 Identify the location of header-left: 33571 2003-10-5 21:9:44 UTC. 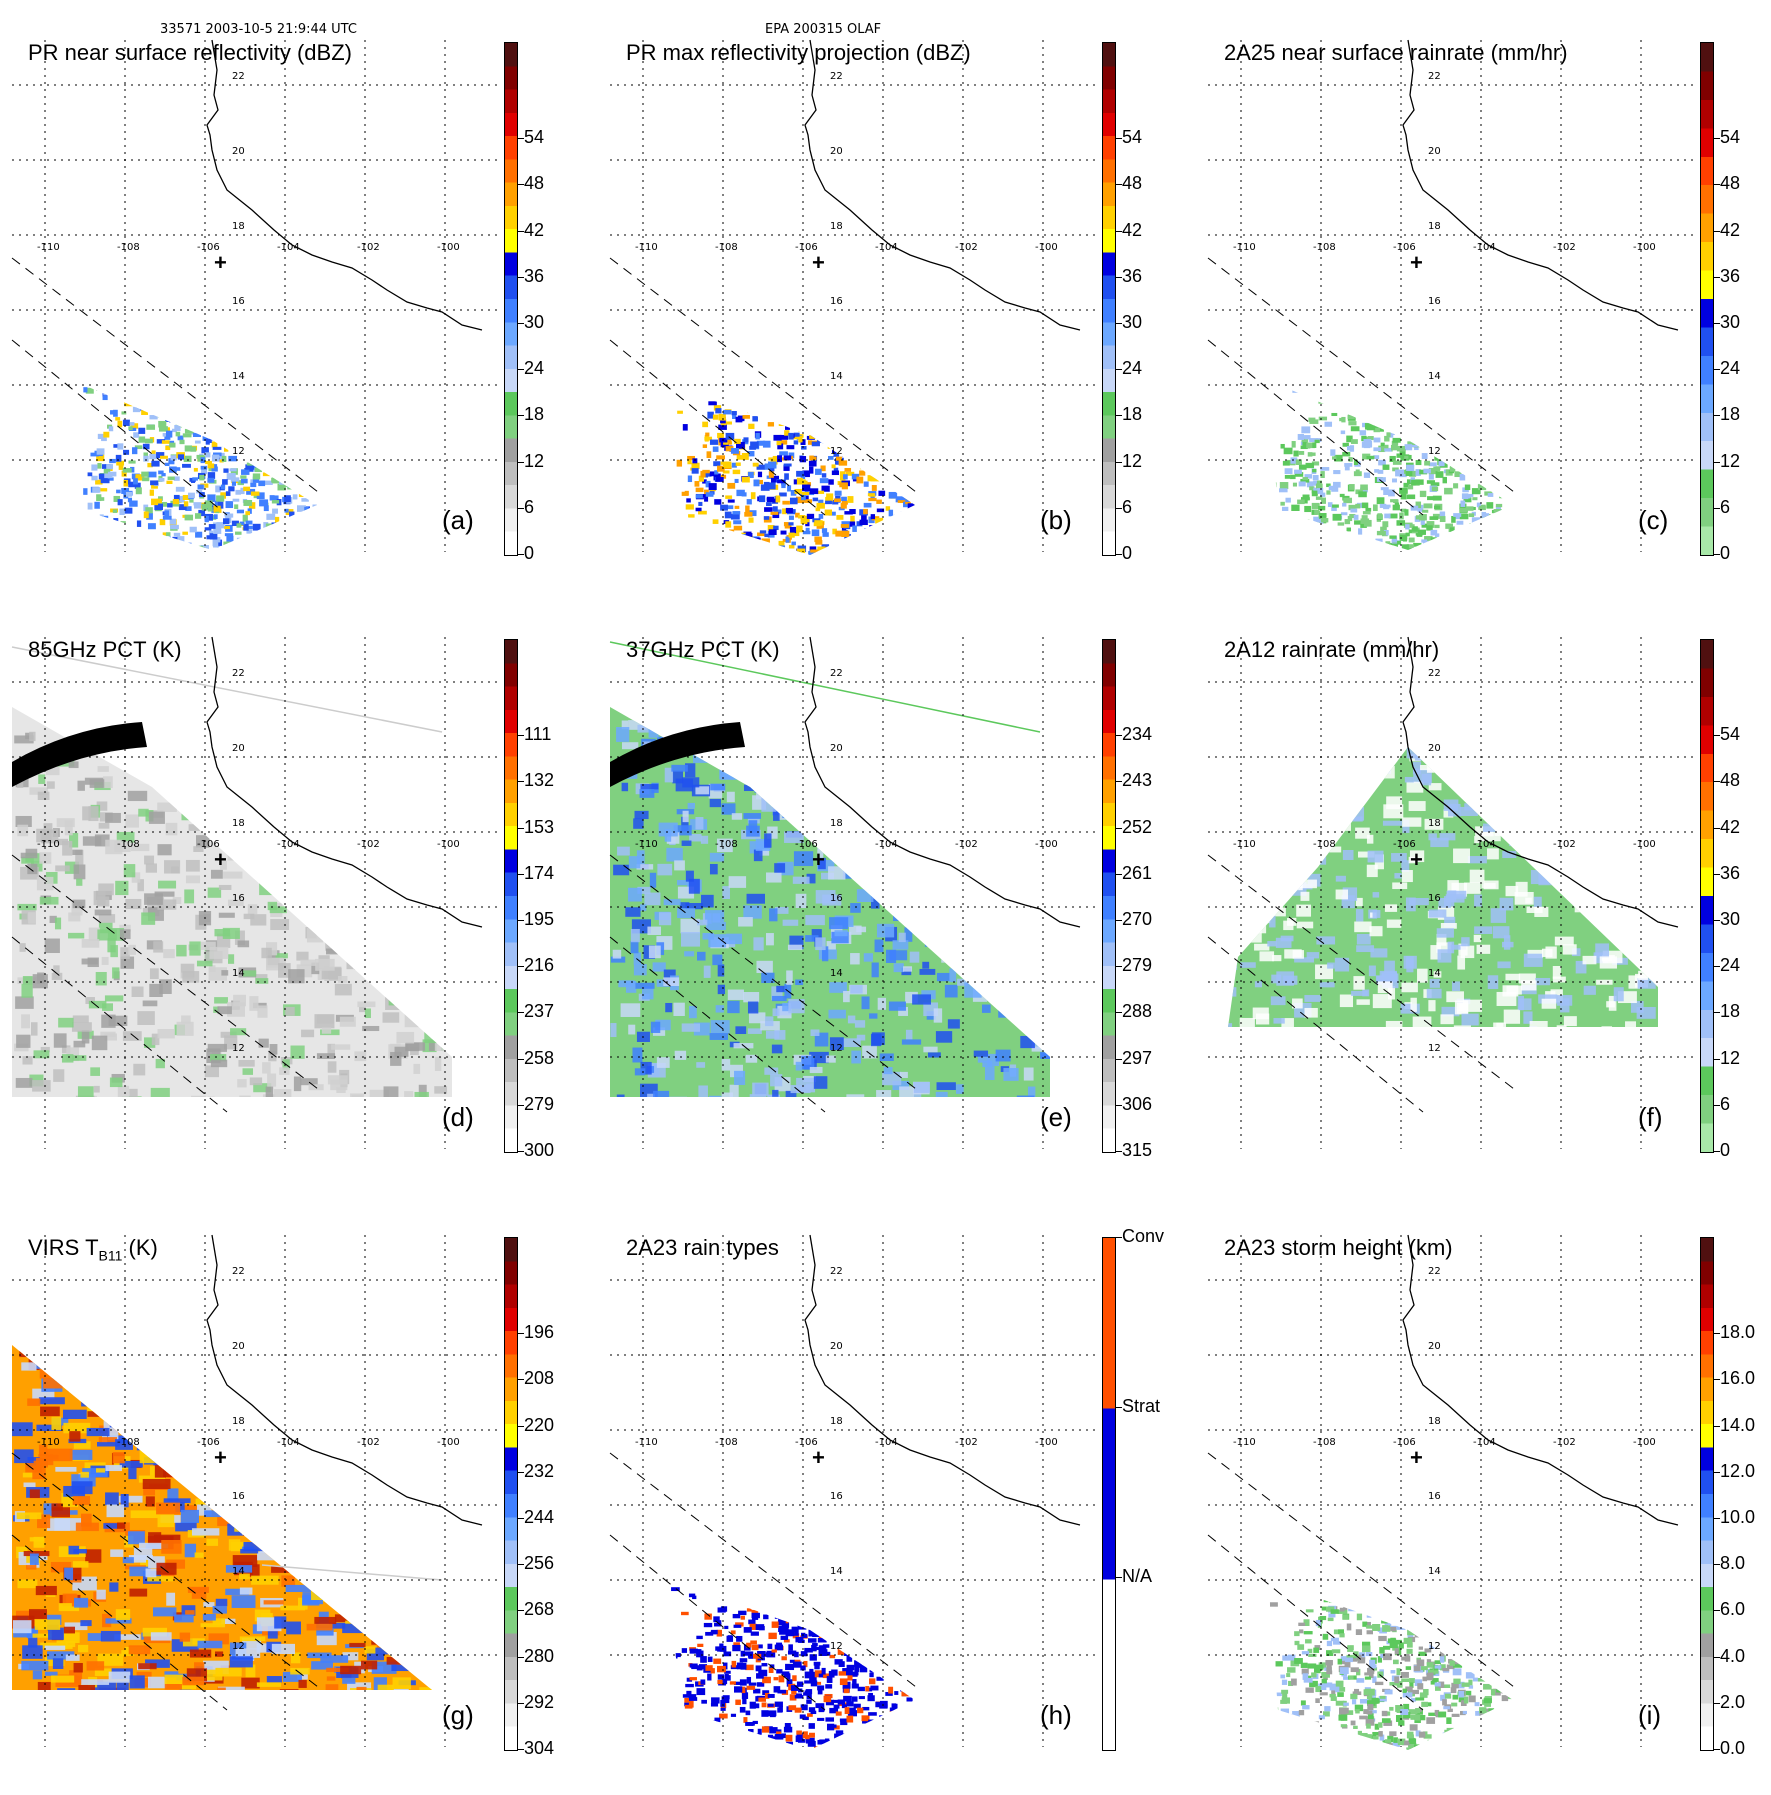
(258, 29).